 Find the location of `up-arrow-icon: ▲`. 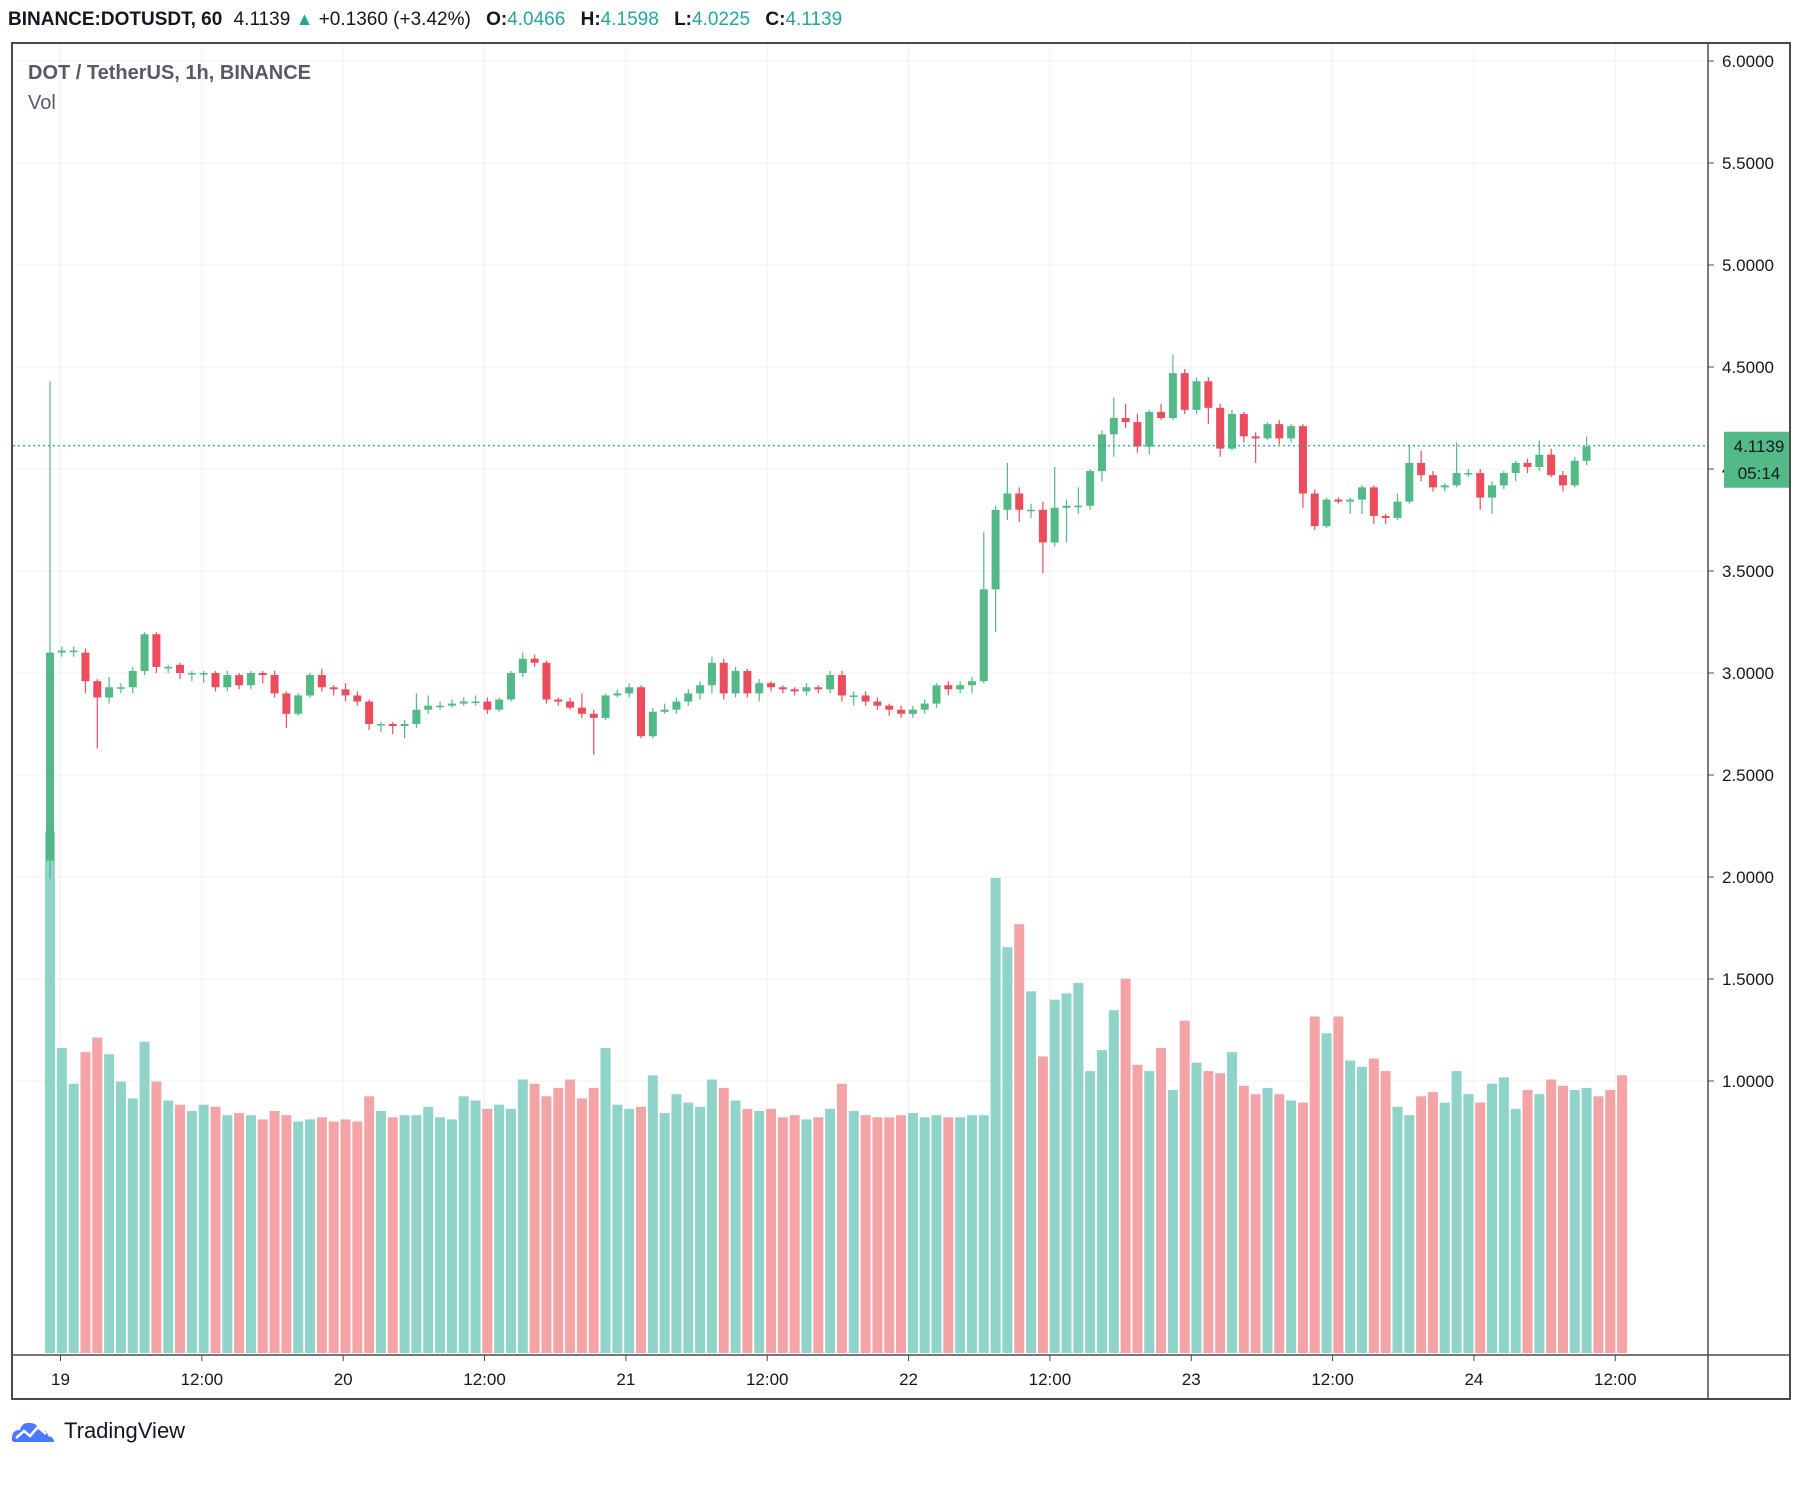

up-arrow-icon: ▲ is located at coordinates (304, 19).